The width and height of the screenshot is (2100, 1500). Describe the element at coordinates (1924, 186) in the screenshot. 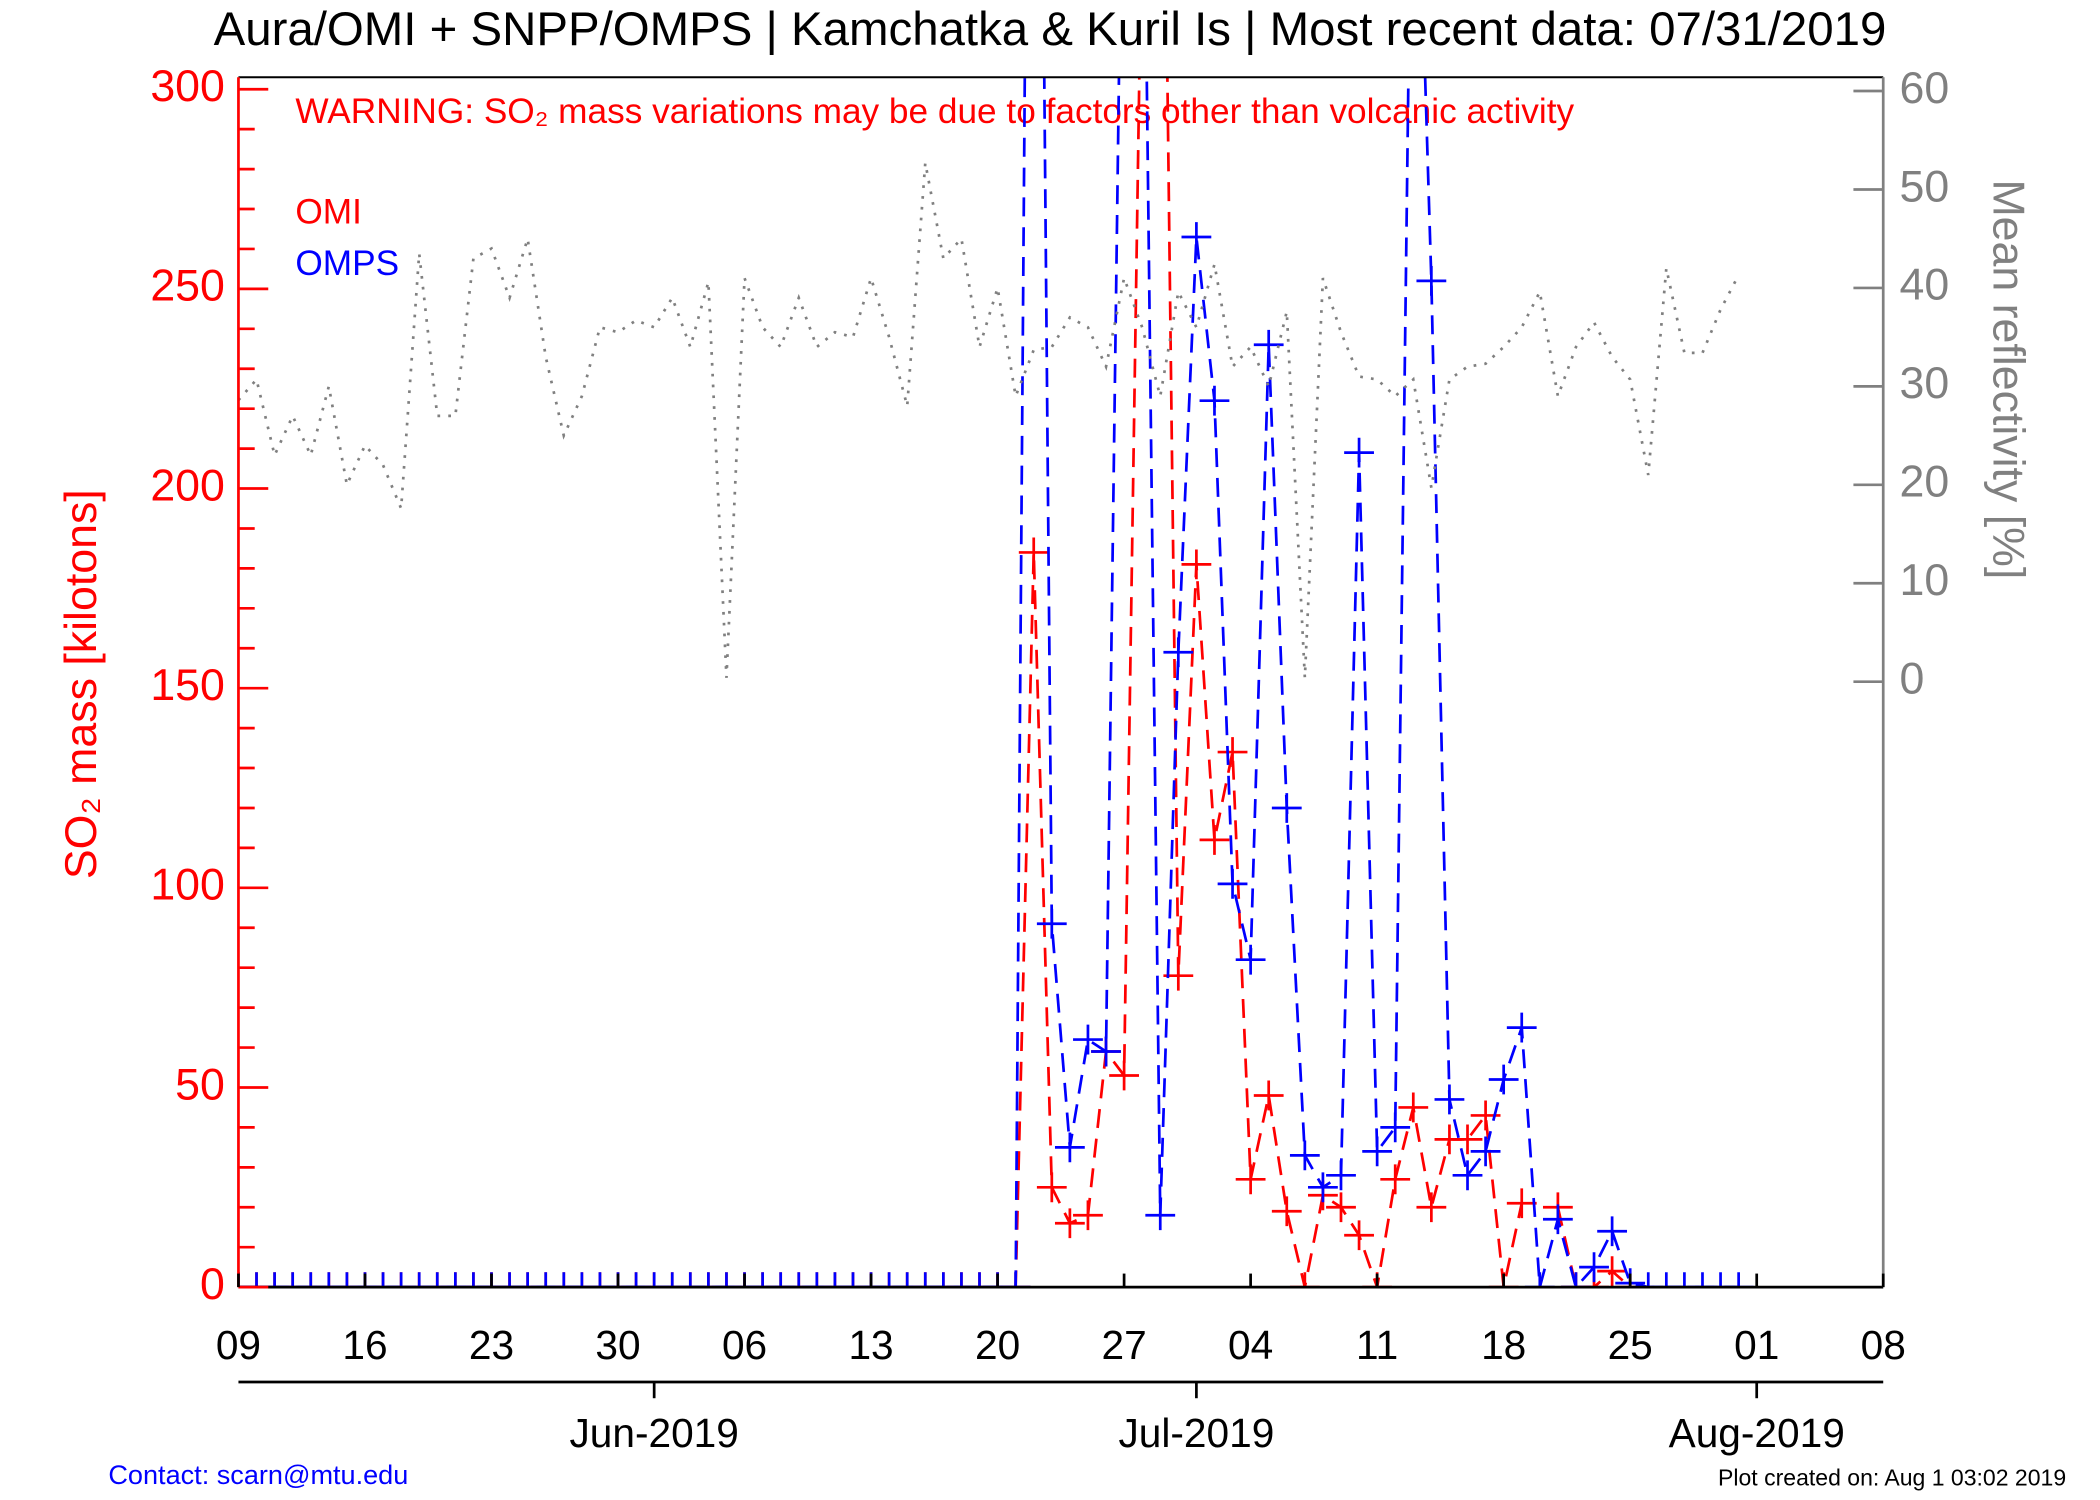

I see `y2-tick-label: 50` at that location.